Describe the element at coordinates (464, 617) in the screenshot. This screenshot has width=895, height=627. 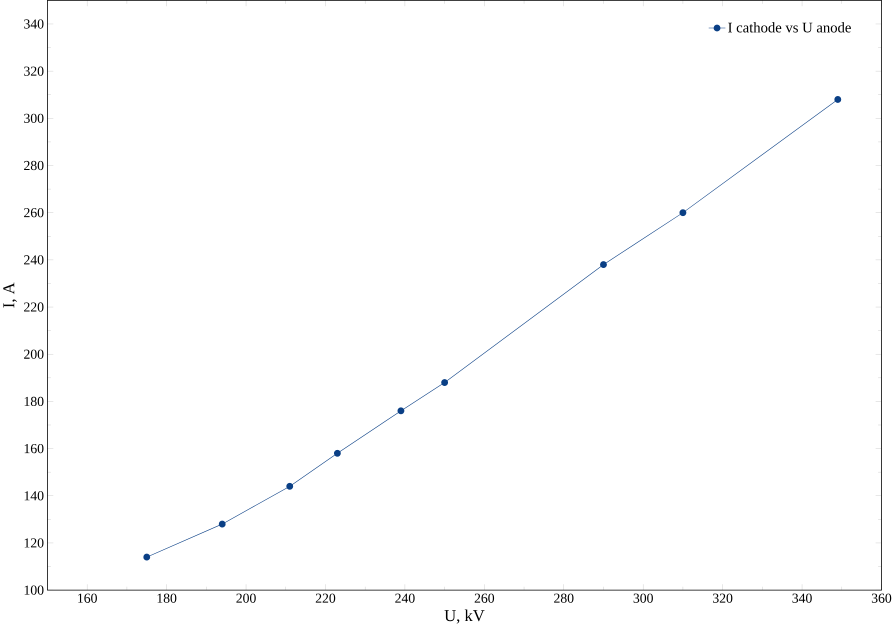
I see `x-axis-title: U, kV` at that location.